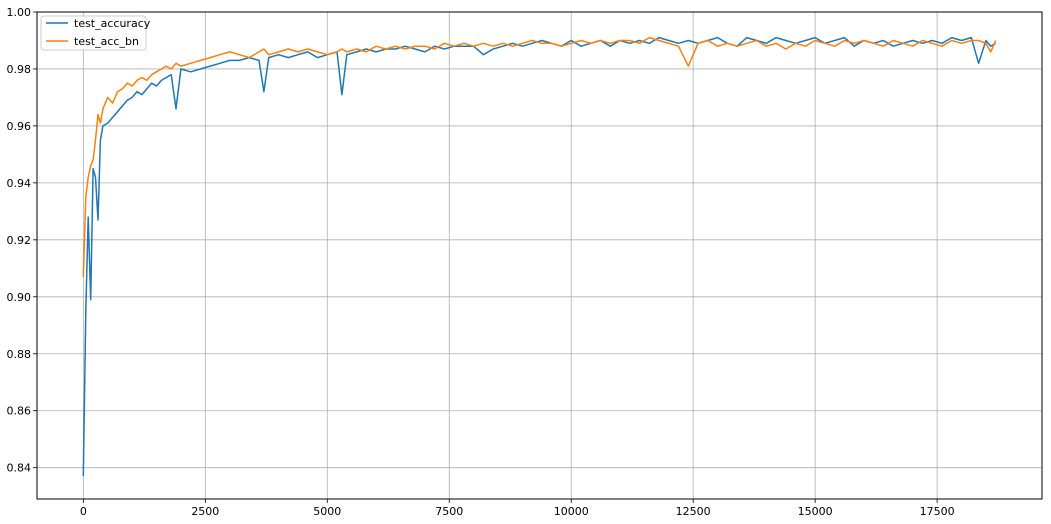 Image resolution: width=1051 pixels, height=524 pixels. What do you see at coordinates (19, 12) in the screenshot?
I see `y-tick-label: 1.00` at bounding box center [19, 12].